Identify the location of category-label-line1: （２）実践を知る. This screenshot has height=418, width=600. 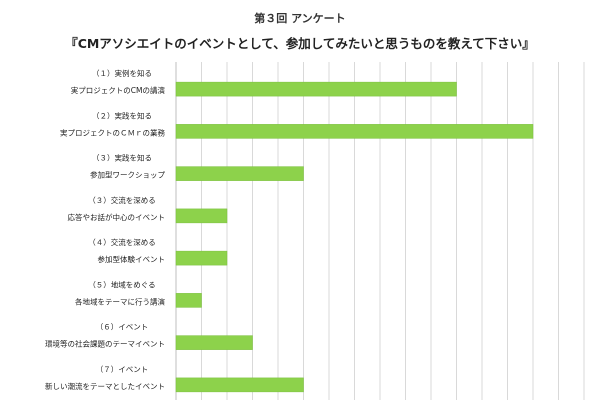
(122, 115).